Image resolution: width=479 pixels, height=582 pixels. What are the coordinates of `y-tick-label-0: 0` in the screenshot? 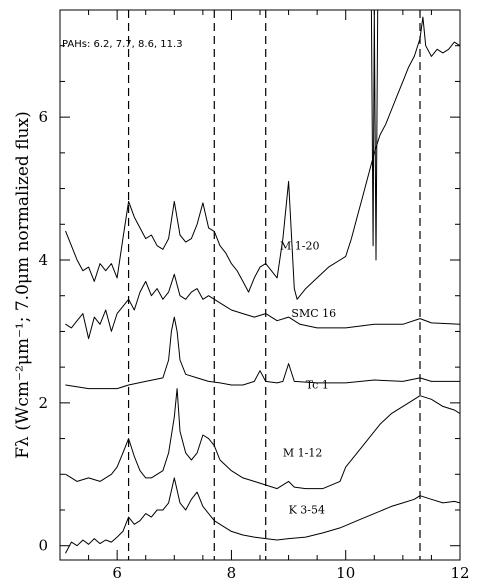 It's located at (43, 546).